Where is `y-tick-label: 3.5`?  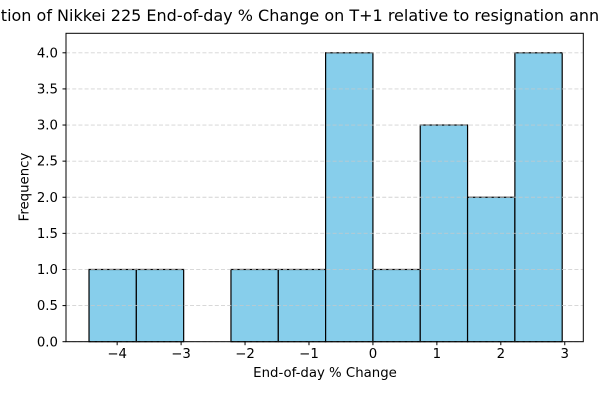 y-tick-label: 3.5 is located at coordinates (47, 90).